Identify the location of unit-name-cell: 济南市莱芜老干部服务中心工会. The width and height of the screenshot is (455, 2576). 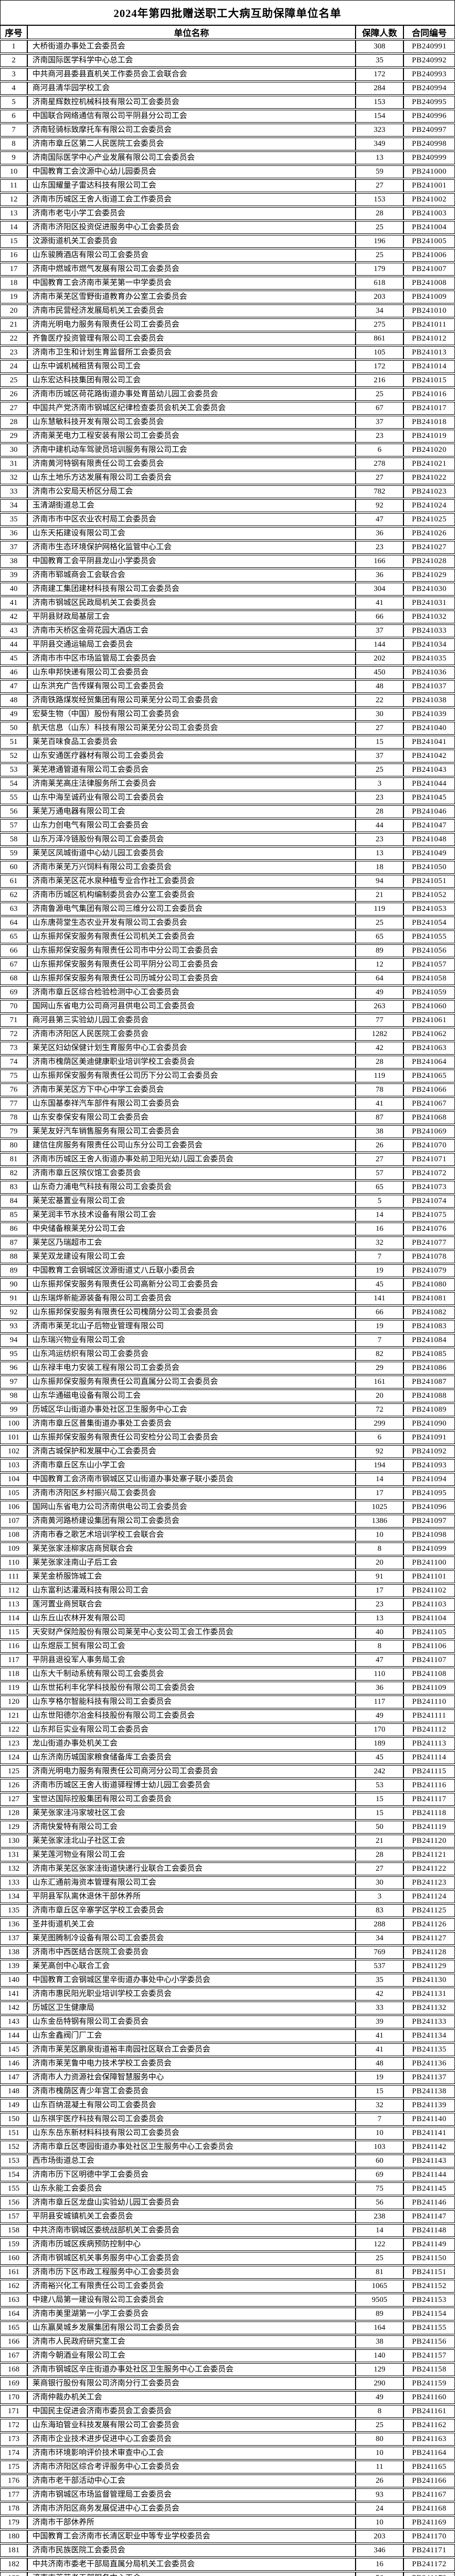
(191, 2574).